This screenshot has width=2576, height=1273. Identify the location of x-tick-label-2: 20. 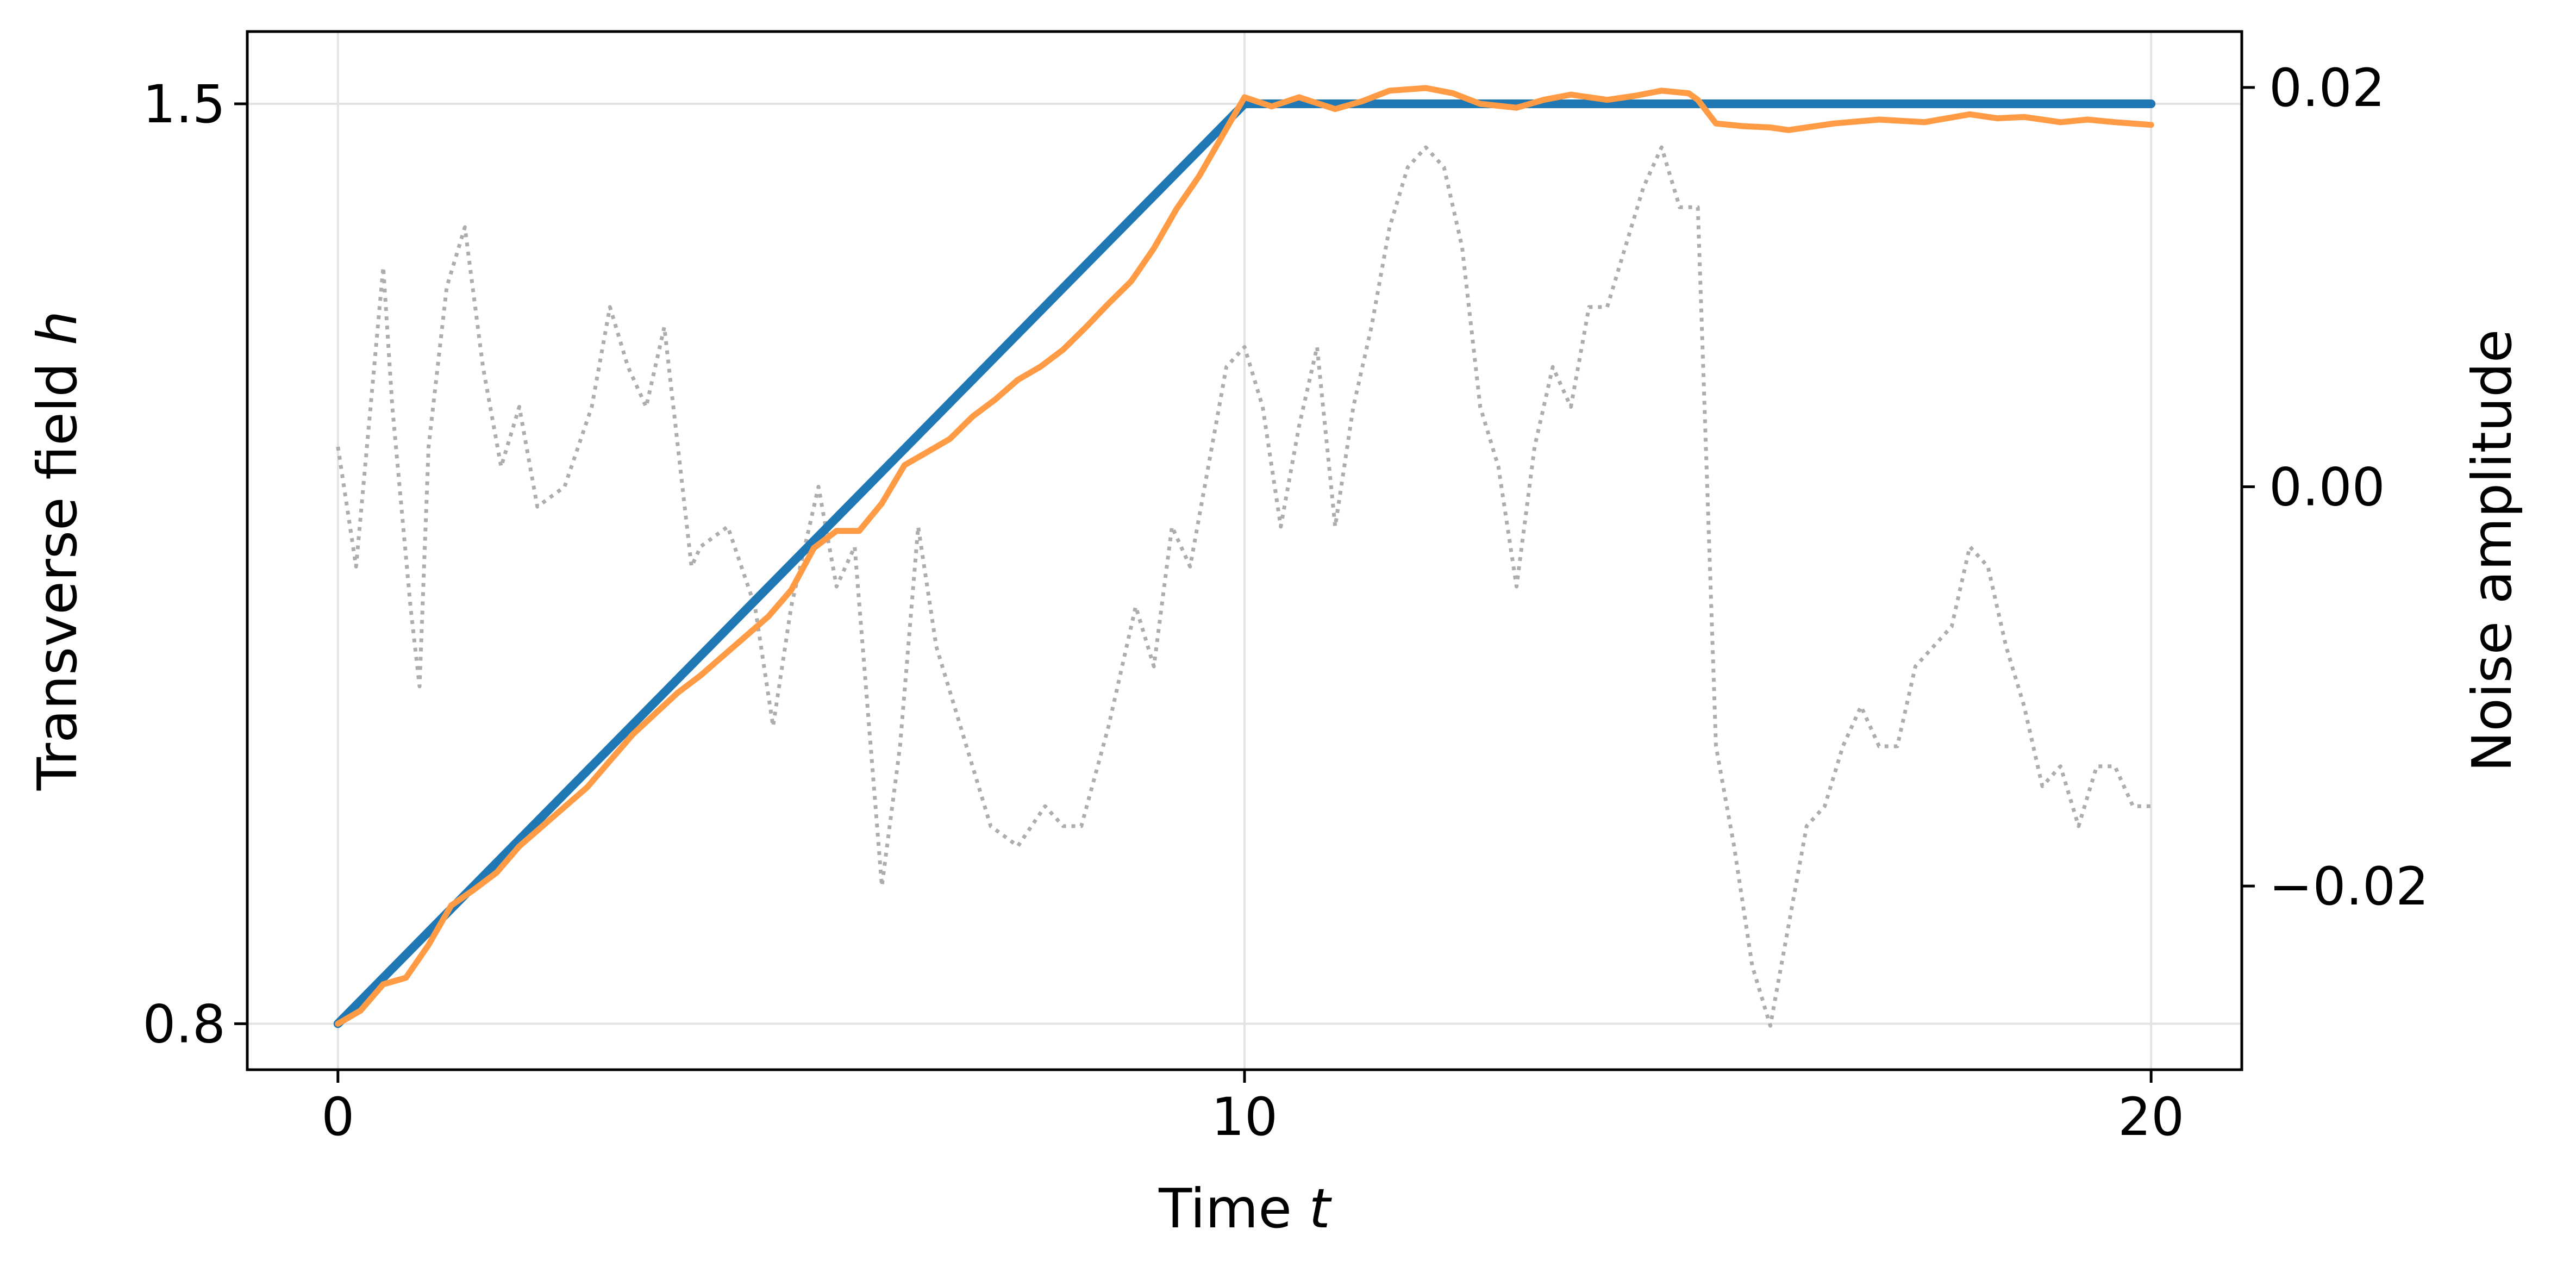
(2151, 1117).